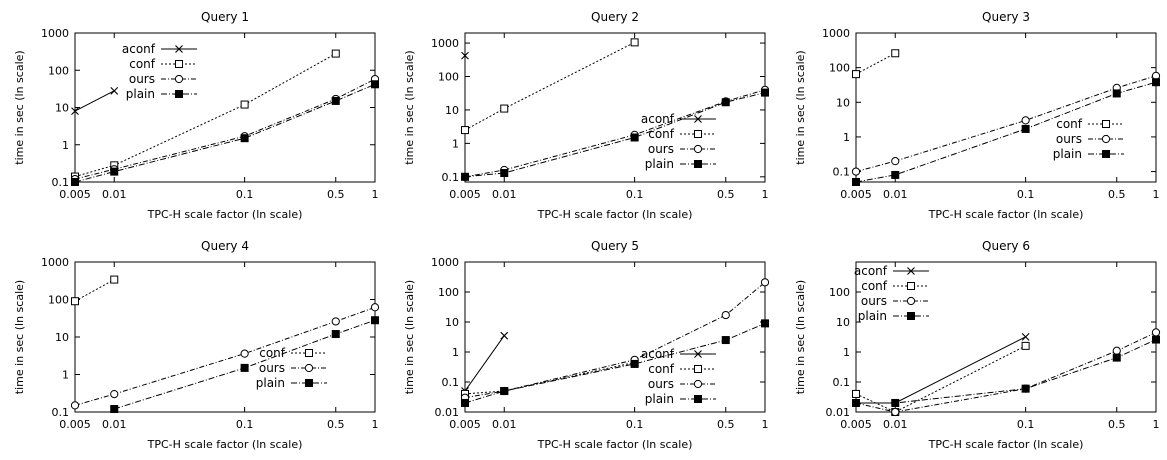  What do you see at coordinates (658, 119) in the screenshot?
I see `legend-label: aconf` at bounding box center [658, 119].